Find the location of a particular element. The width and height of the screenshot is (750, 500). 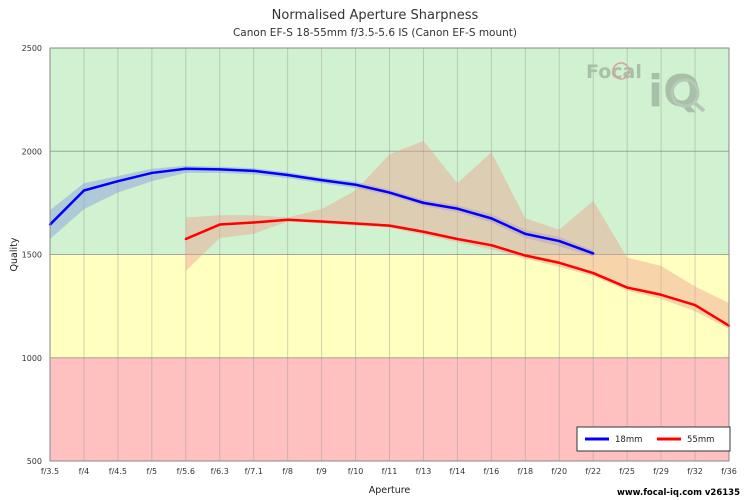

x-tick-label: f/14 is located at coordinates (458, 471).